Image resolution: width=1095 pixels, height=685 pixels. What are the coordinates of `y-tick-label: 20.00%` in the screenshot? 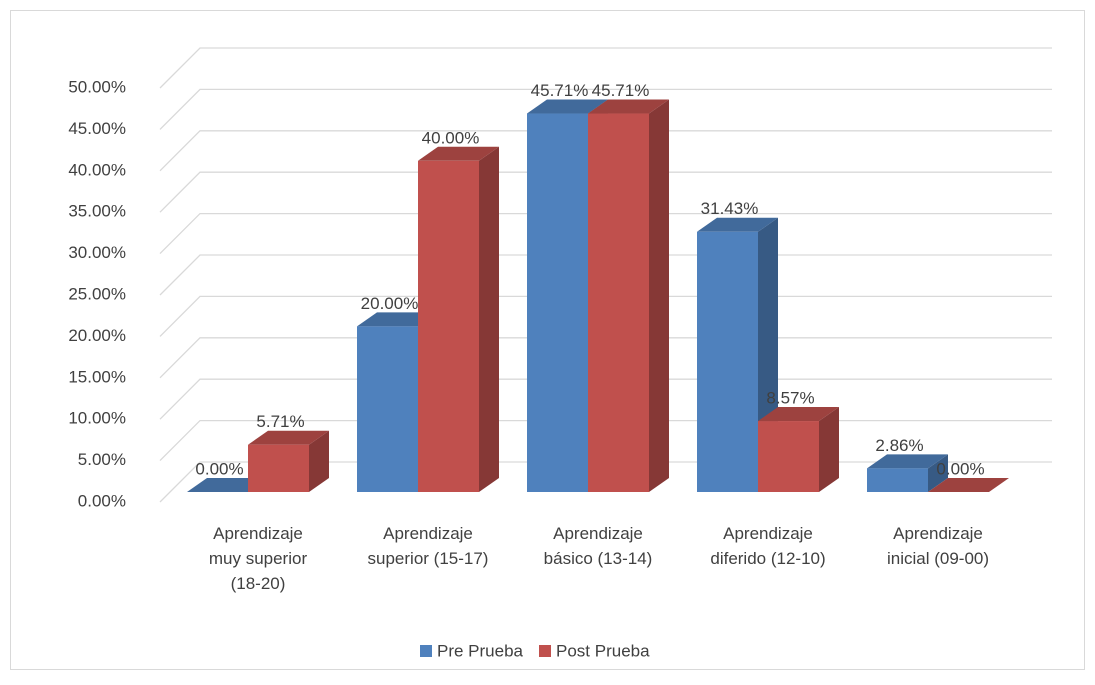 It's located at (97, 335).